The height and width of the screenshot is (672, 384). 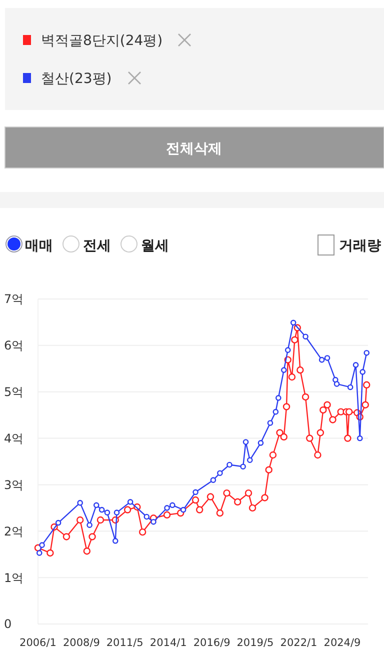 I want to click on y-tick-label: 0, so click(x=8, y=624).